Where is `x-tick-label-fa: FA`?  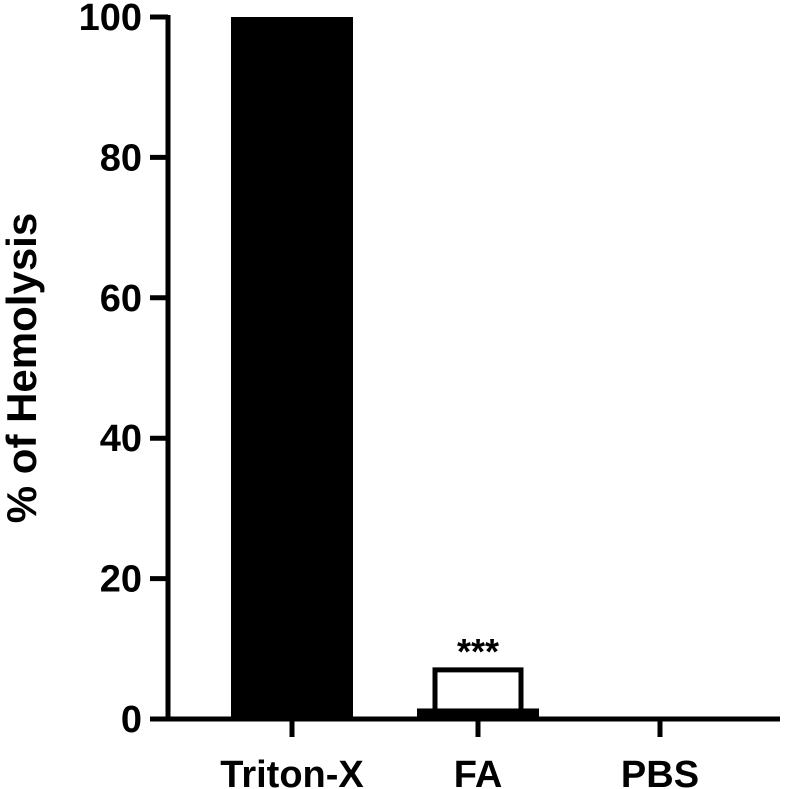
x-tick-label-fa: FA is located at coordinates (478, 771).